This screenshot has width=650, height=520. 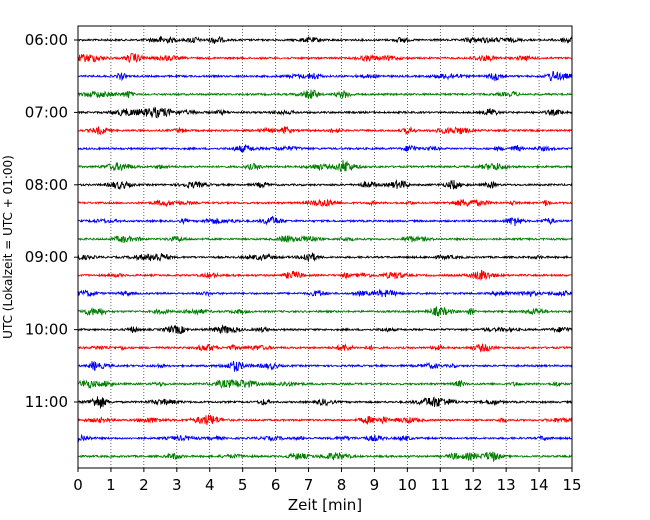 What do you see at coordinates (46, 402) in the screenshot?
I see `y-tick-label-5: 11:00` at bounding box center [46, 402].